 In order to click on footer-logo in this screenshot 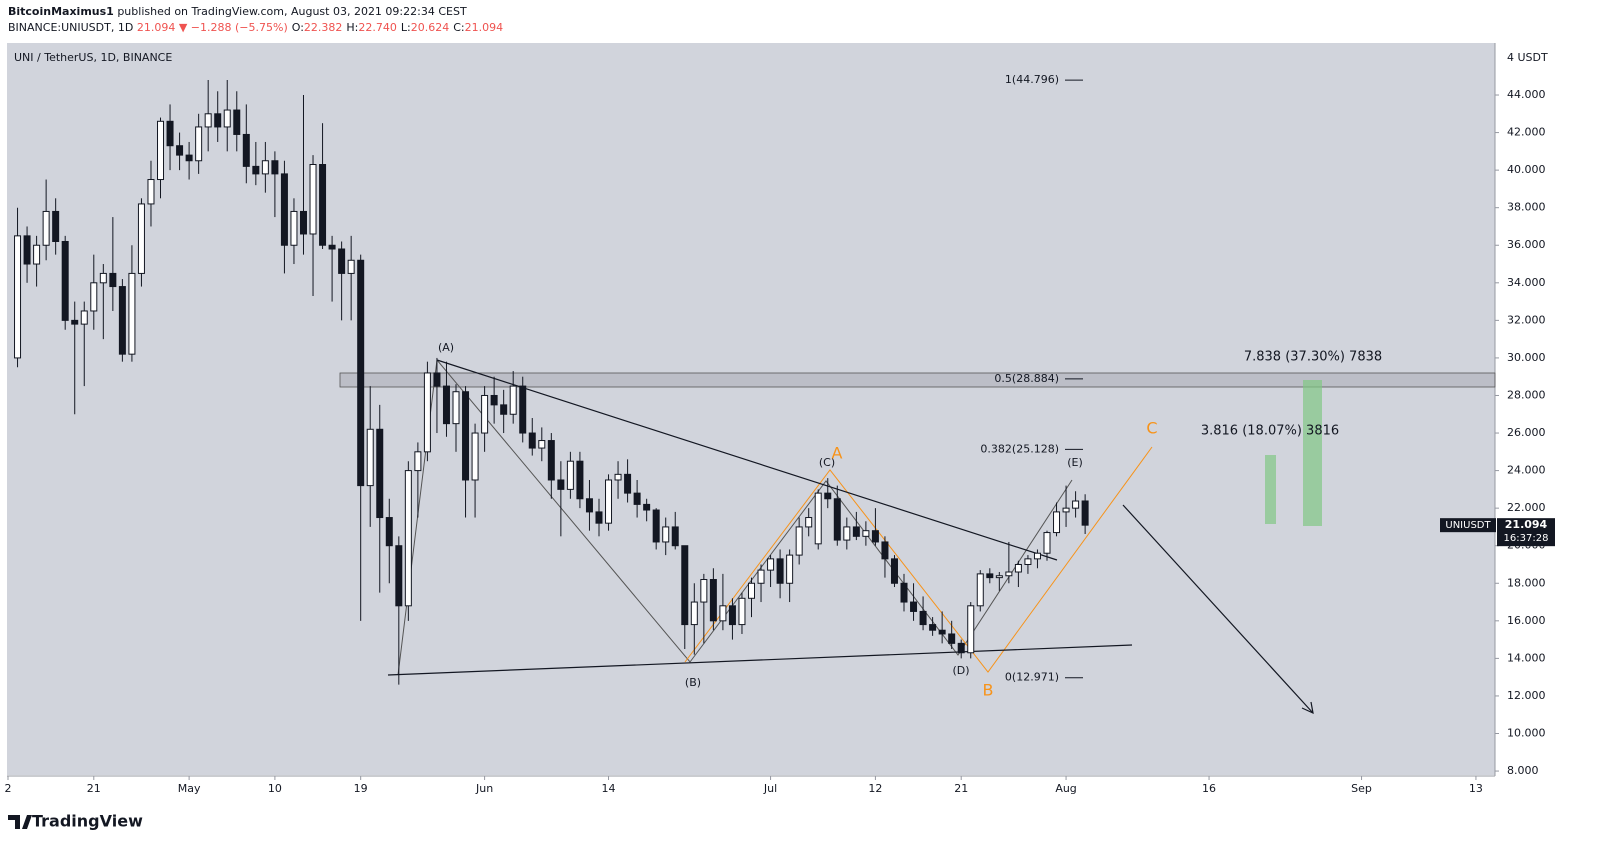, I will do `click(20, 822)`.